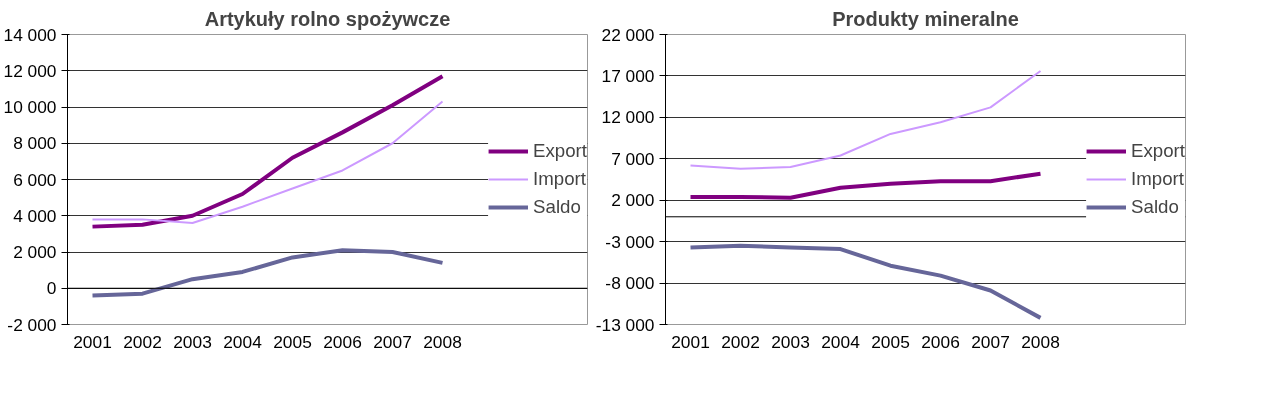 The image size is (1271, 401). What do you see at coordinates (51, 288) in the screenshot?
I see `y-tick-label: 0` at bounding box center [51, 288].